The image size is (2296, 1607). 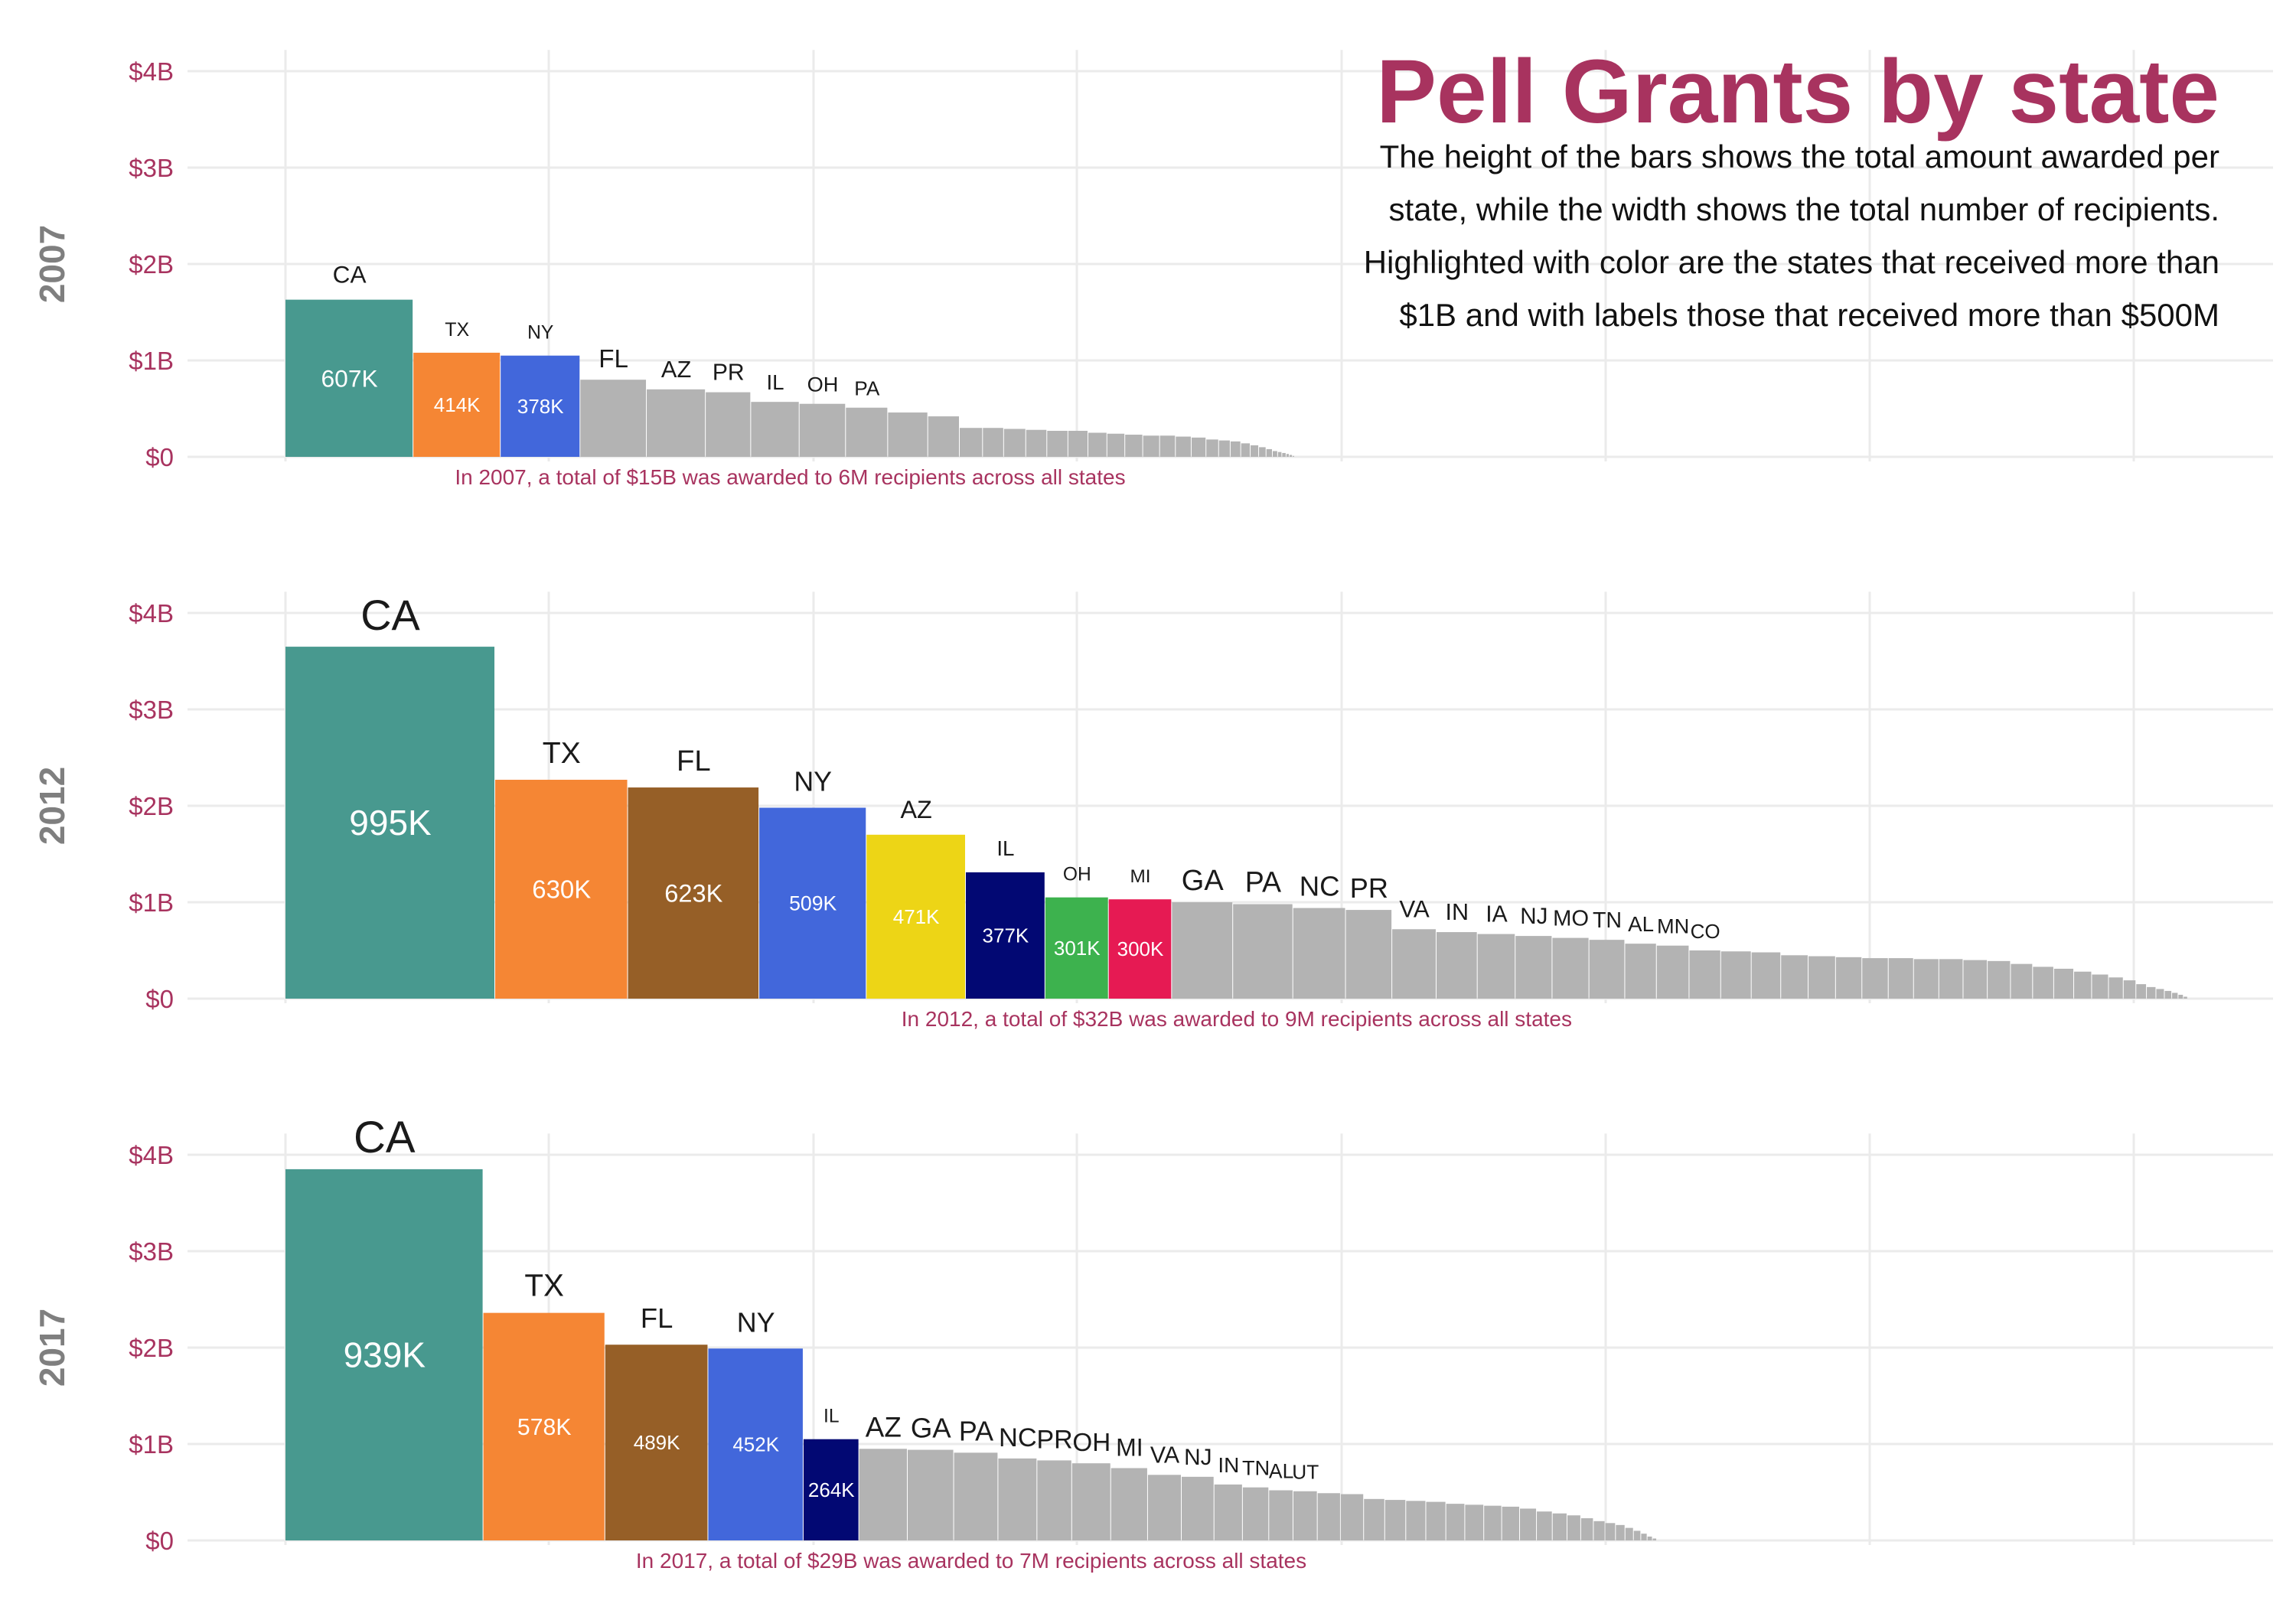 I want to click on recipients-label-2012-OH: 301K, so click(x=1077, y=949).